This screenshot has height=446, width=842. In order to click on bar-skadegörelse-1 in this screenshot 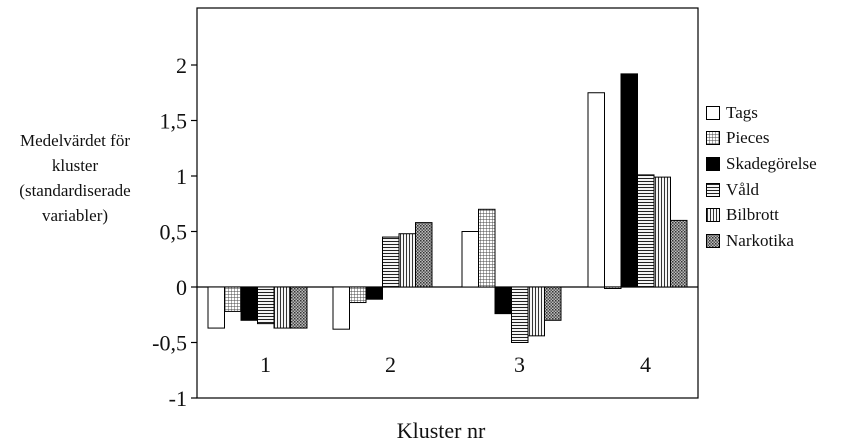, I will do `click(249, 303)`.